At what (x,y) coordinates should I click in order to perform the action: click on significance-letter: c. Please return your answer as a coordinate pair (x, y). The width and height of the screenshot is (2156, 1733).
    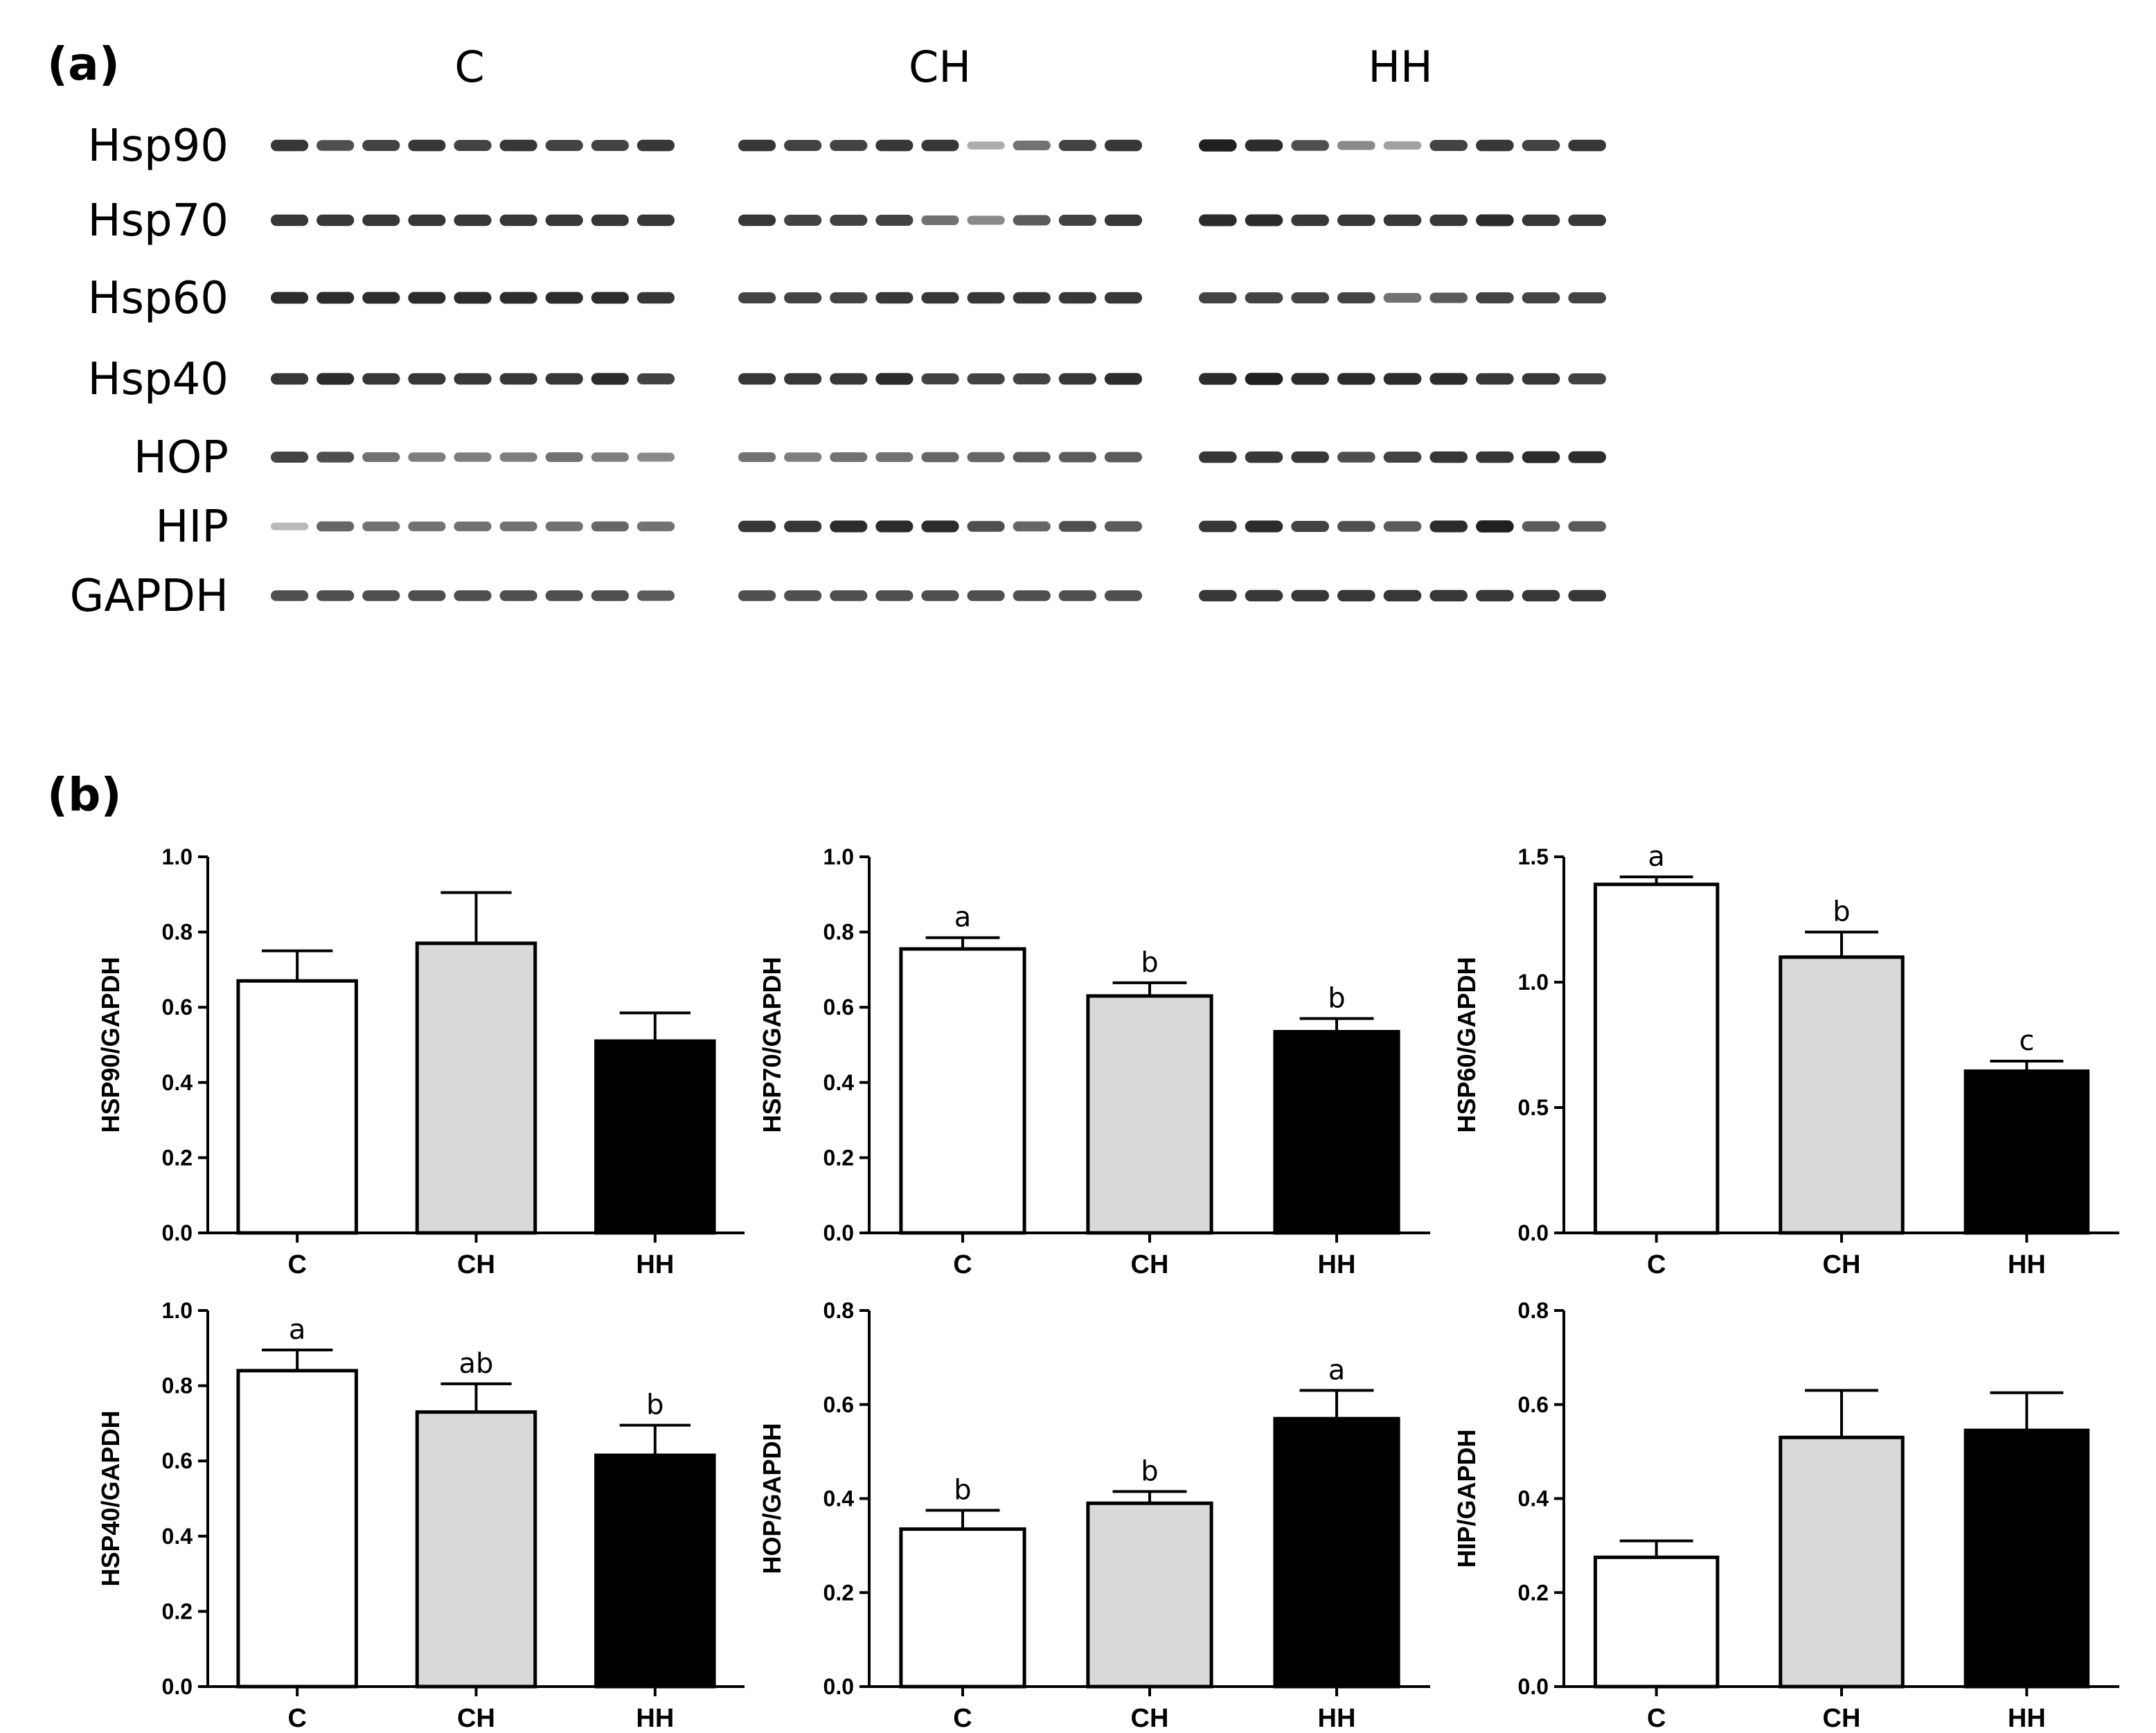
    Looking at the image, I should click on (2027, 1041).